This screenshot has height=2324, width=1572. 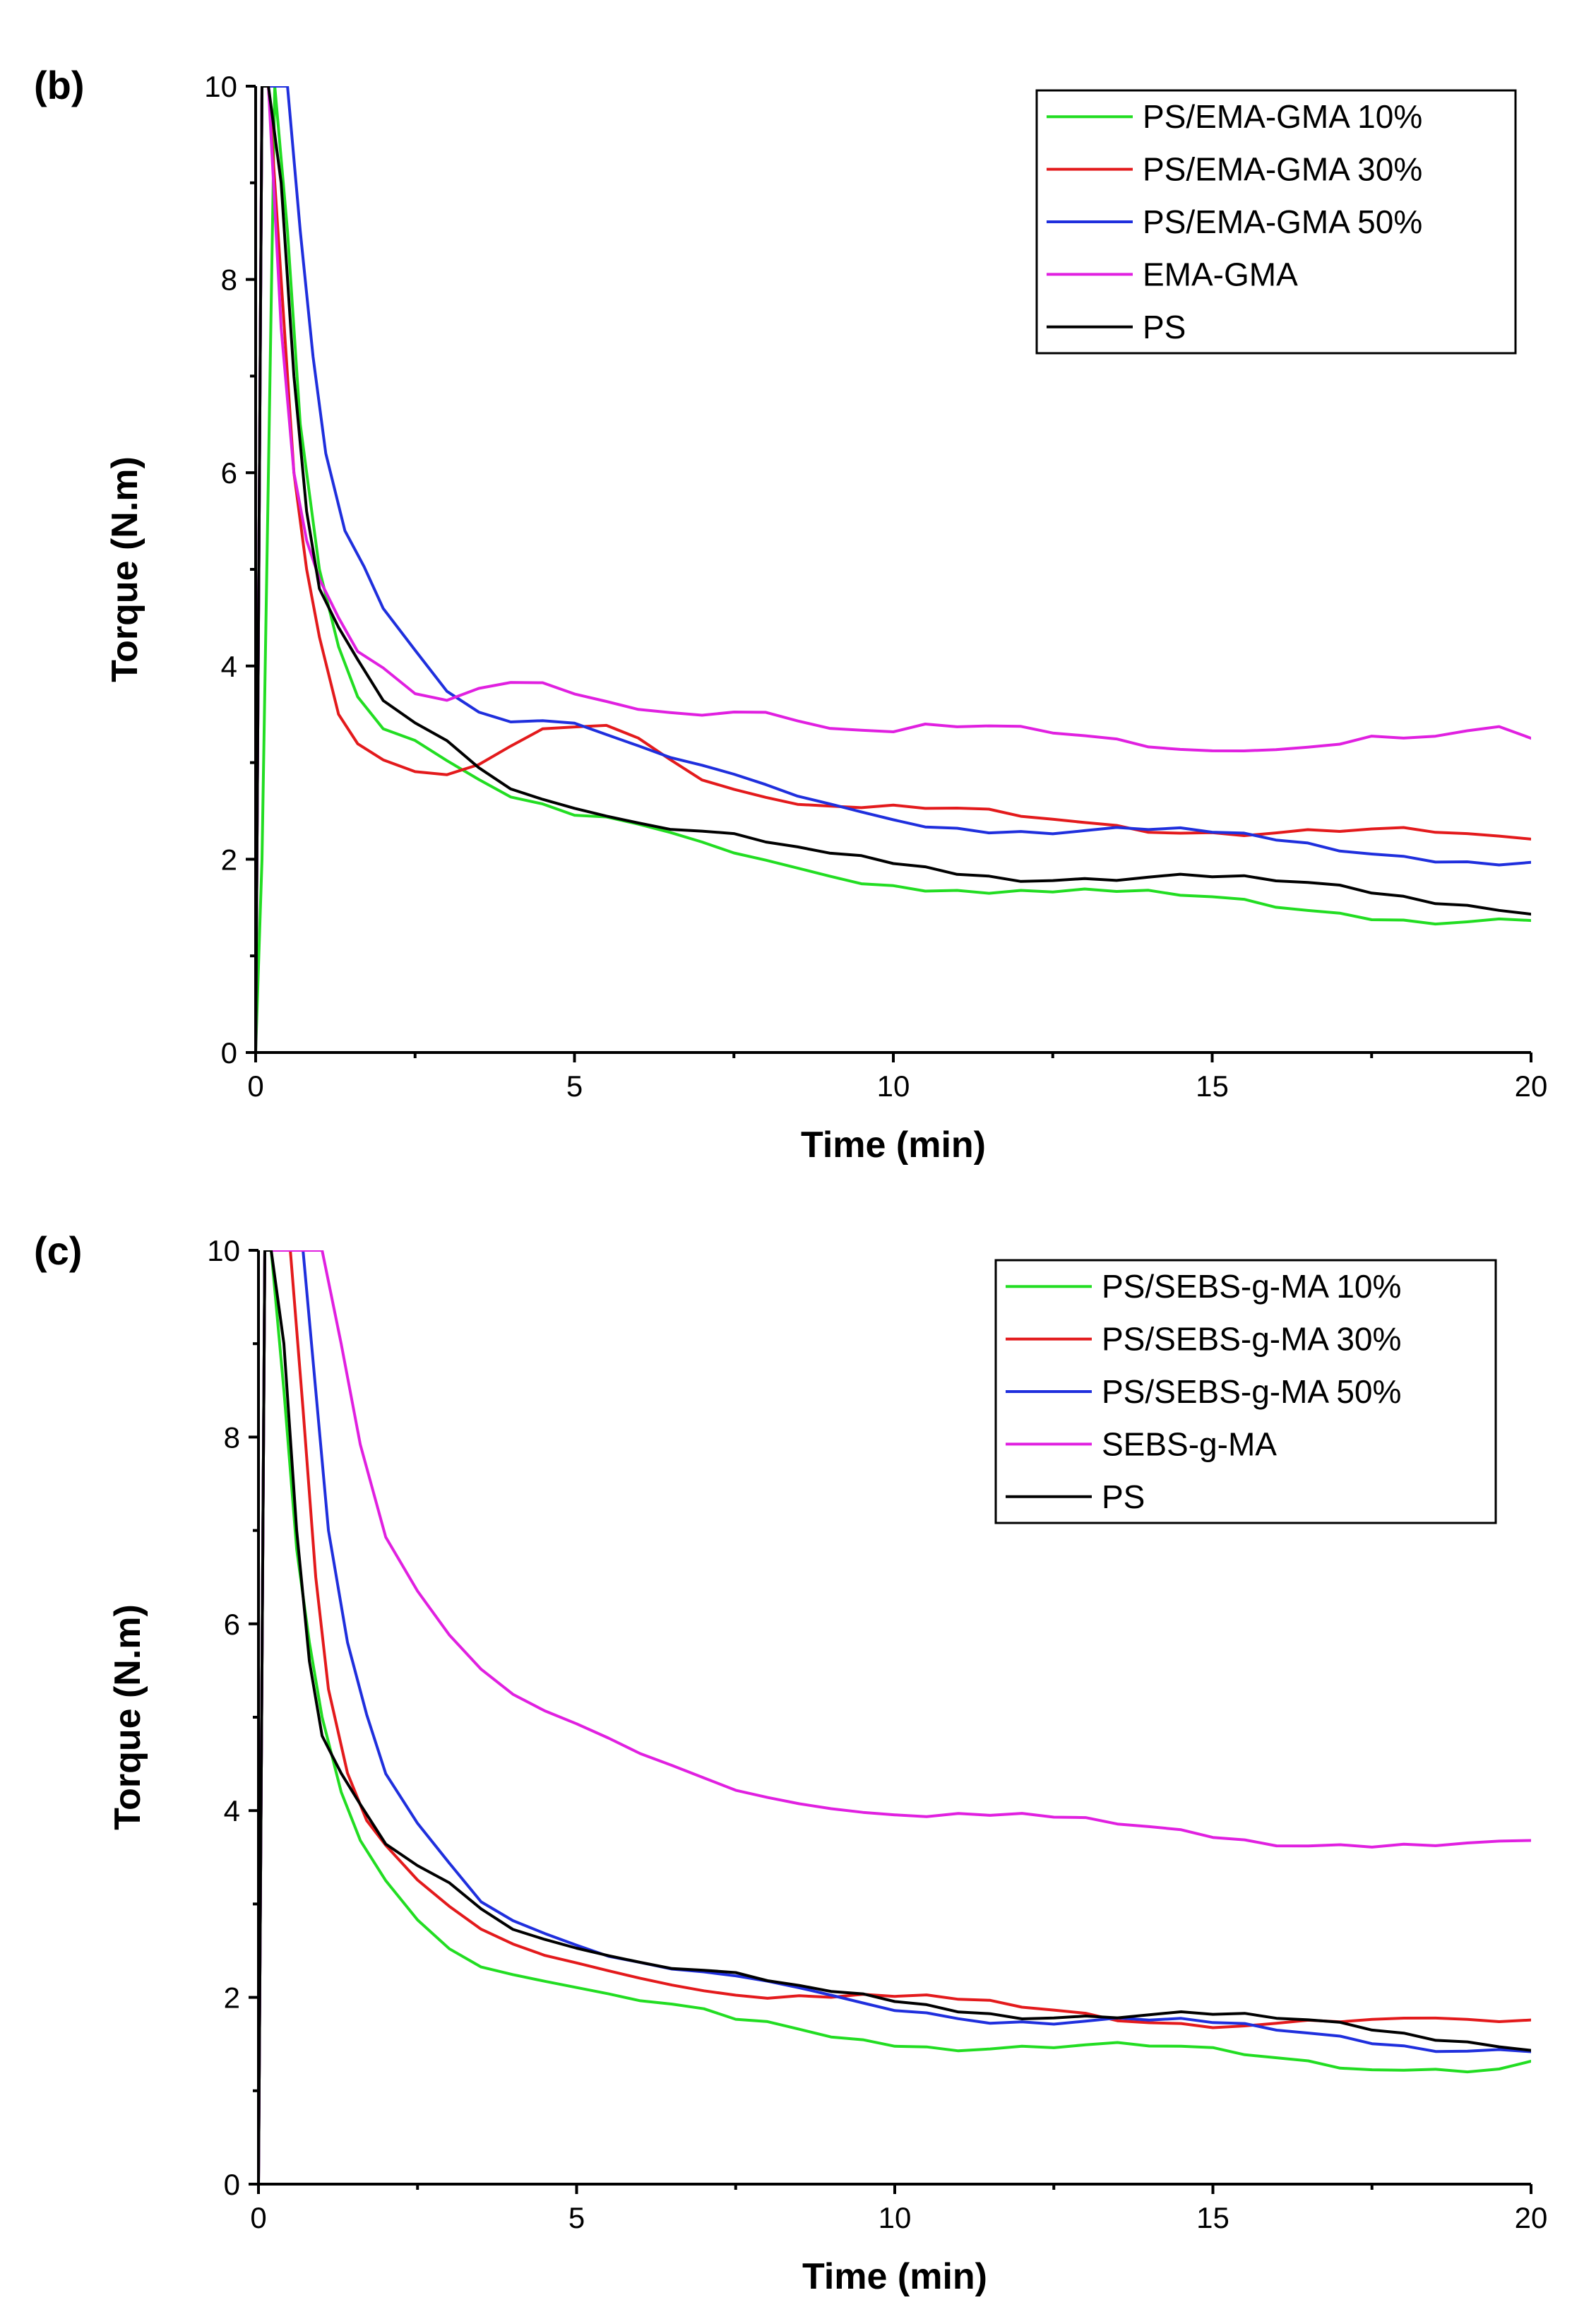 I want to click on legend-label: PS/EMA-GMA 50%, so click(x=1282, y=222).